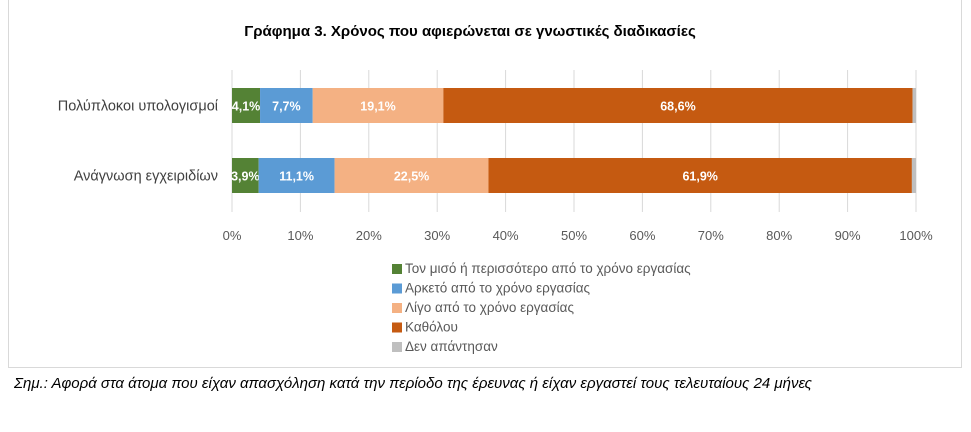 The width and height of the screenshot is (971, 432). Describe the element at coordinates (146, 177) in the screenshot. I see `category-label: Ανάγνωση εγχειριδίων` at that location.